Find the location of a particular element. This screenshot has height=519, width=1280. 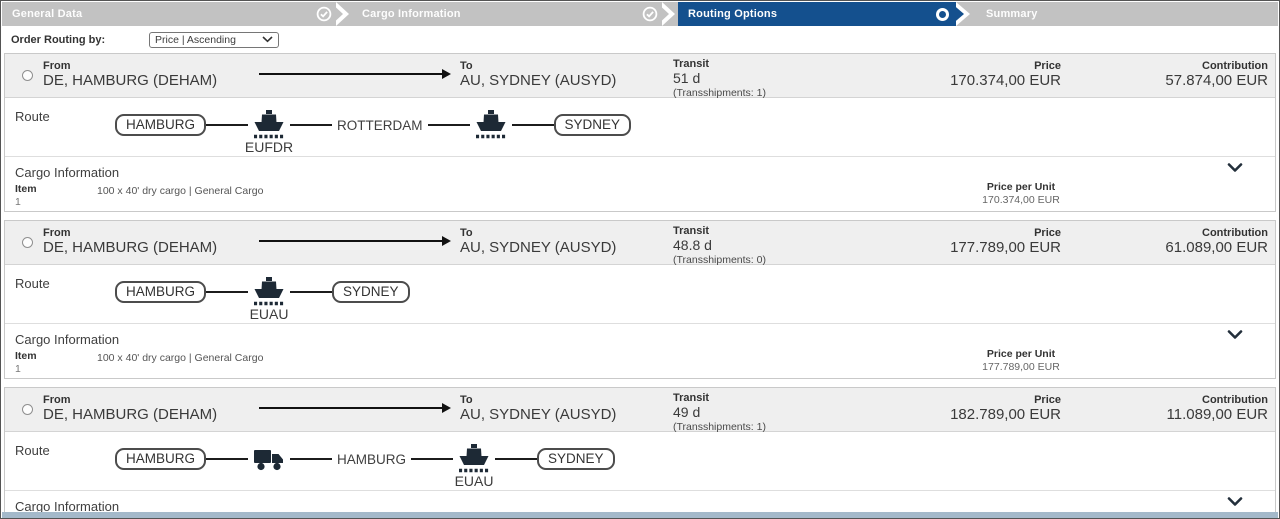

route-track: HAMBURG EUAU SYDNEY is located at coordinates (262, 299).